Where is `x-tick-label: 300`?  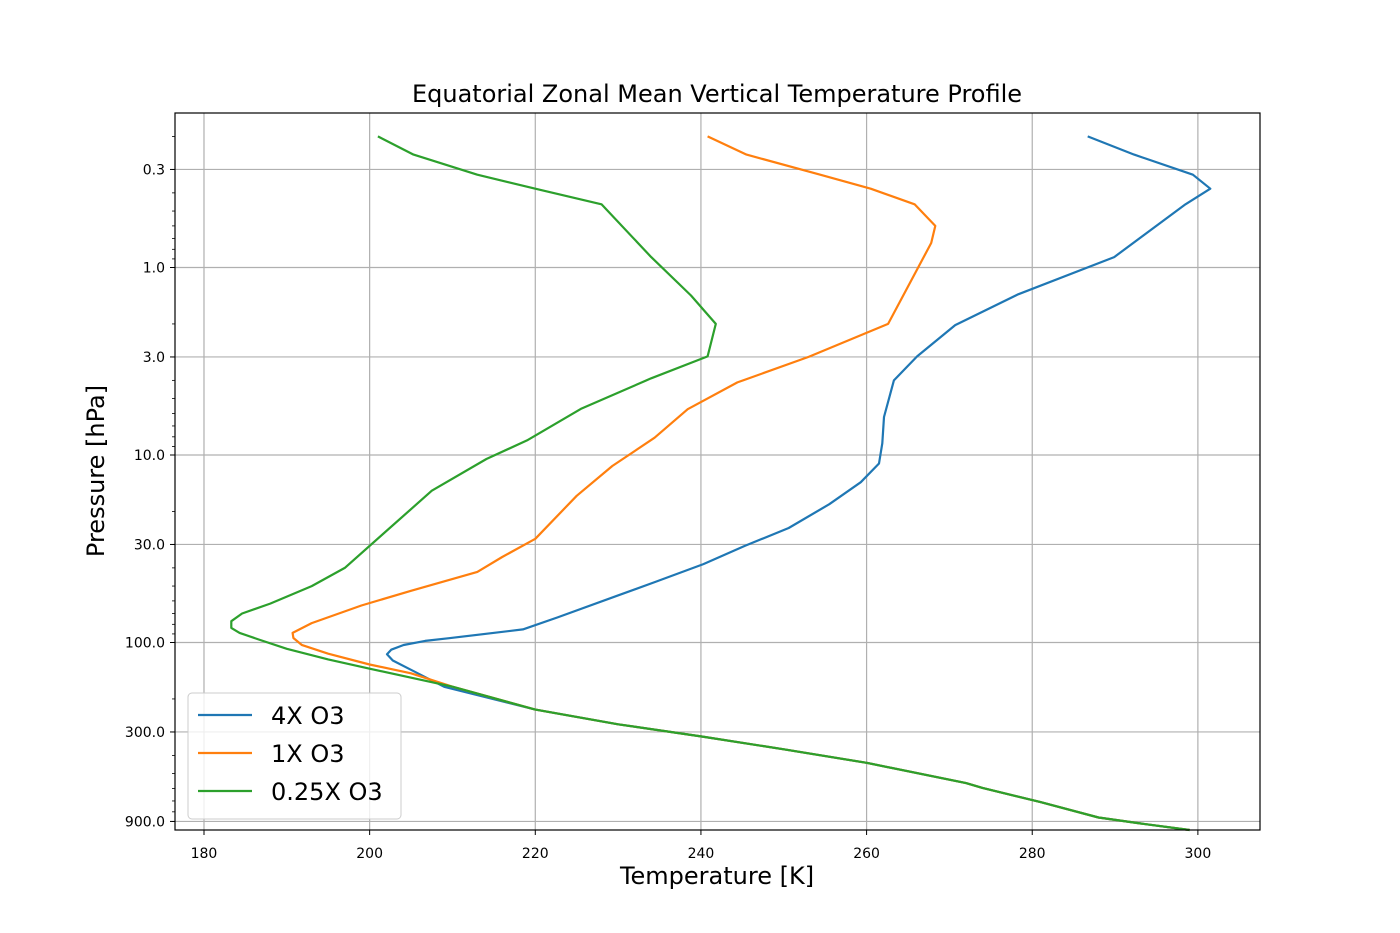
x-tick-label: 300 is located at coordinates (1198, 854).